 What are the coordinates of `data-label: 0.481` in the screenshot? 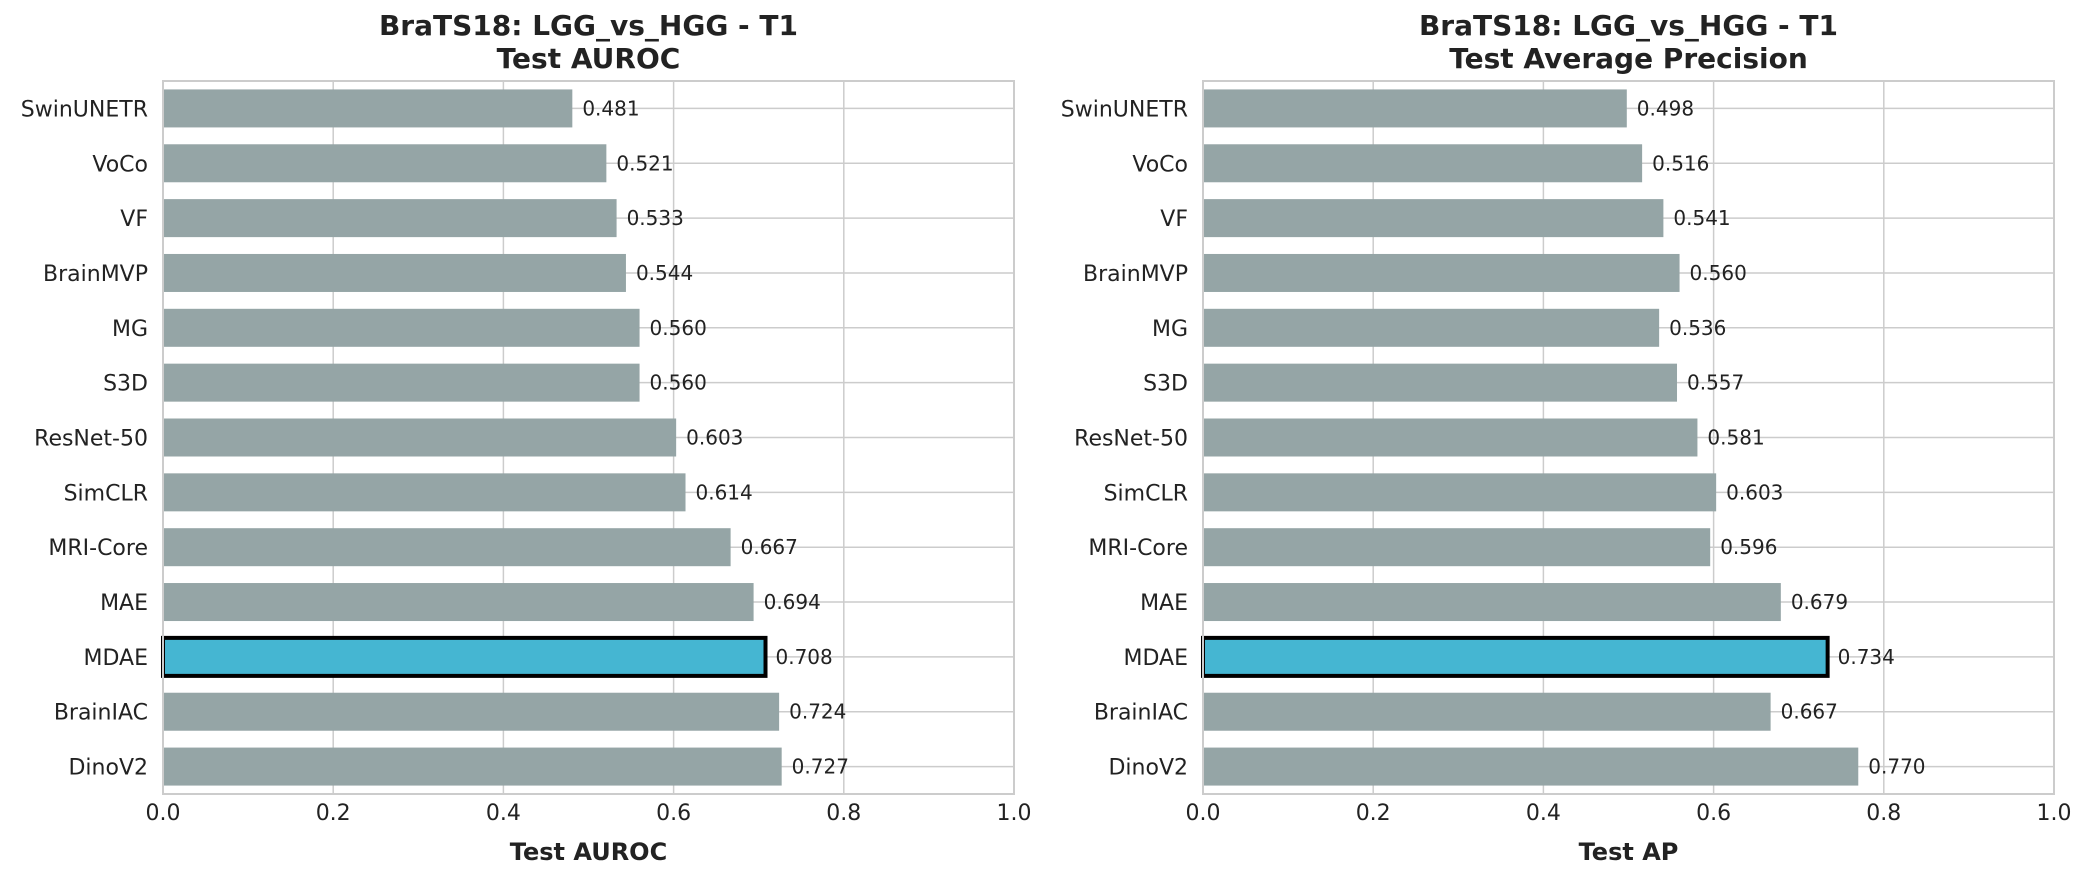 It's located at (610, 108).